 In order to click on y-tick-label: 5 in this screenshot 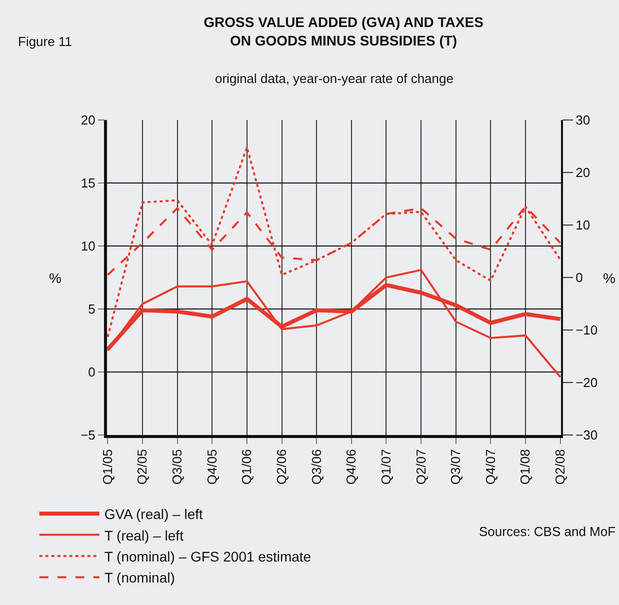, I will do `click(92, 309)`.